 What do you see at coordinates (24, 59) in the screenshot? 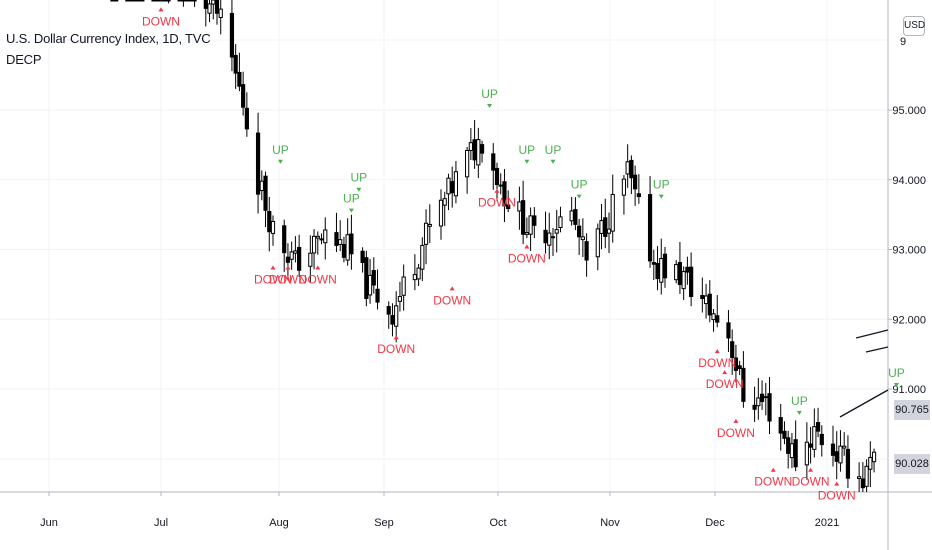
I see `indicator-name: DECP` at bounding box center [24, 59].